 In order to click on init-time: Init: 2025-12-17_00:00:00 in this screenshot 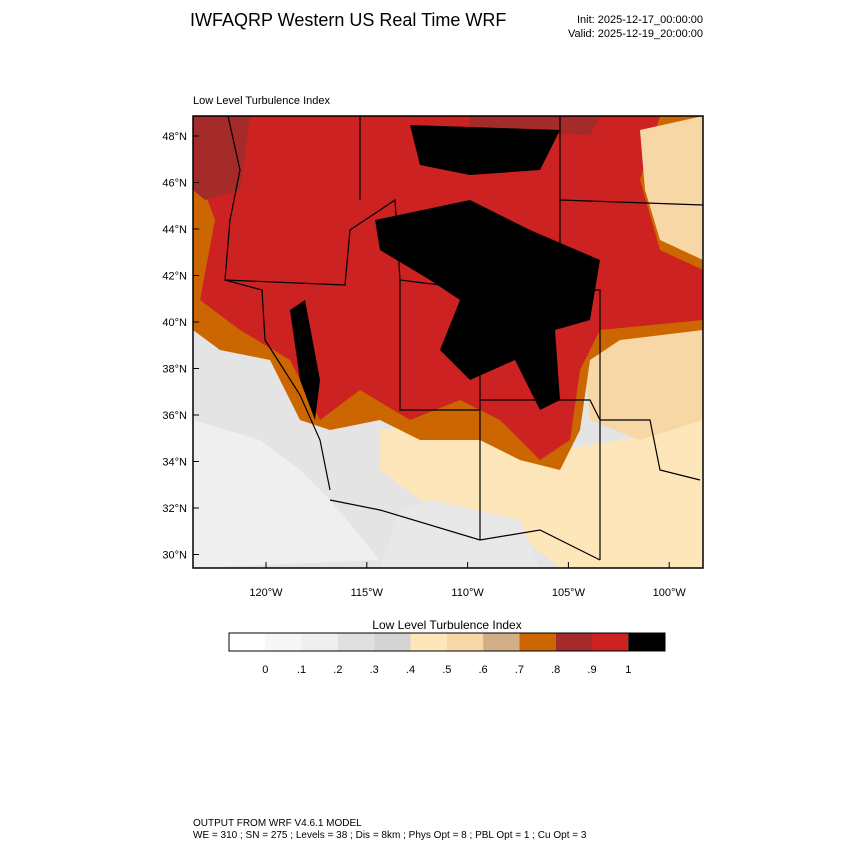, I will do `click(640, 20)`.